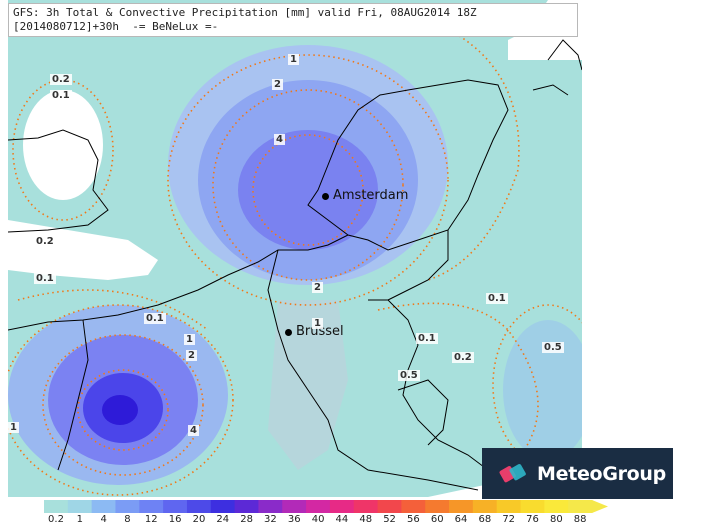 The width and height of the screenshot is (725, 528). What do you see at coordinates (413, 519) in the screenshot?
I see `legend-tick-label: 56` at bounding box center [413, 519].